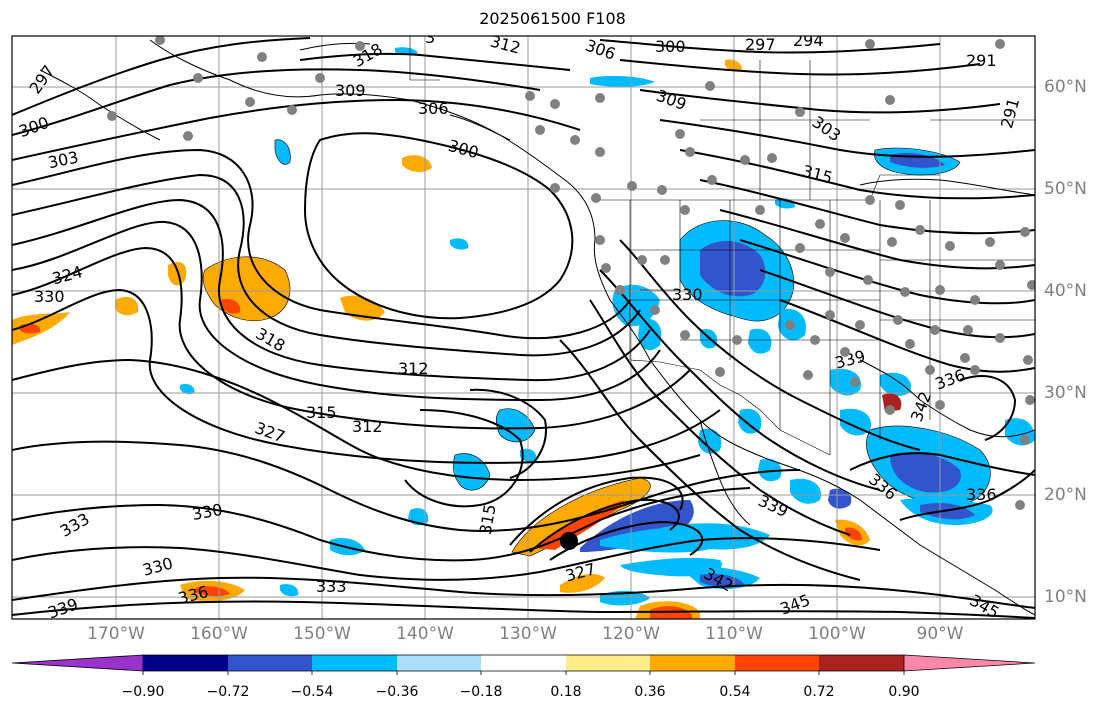 The image size is (1105, 712). Describe the element at coordinates (322, 634) in the screenshot. I see `longitude-label: 150°W` at that location.